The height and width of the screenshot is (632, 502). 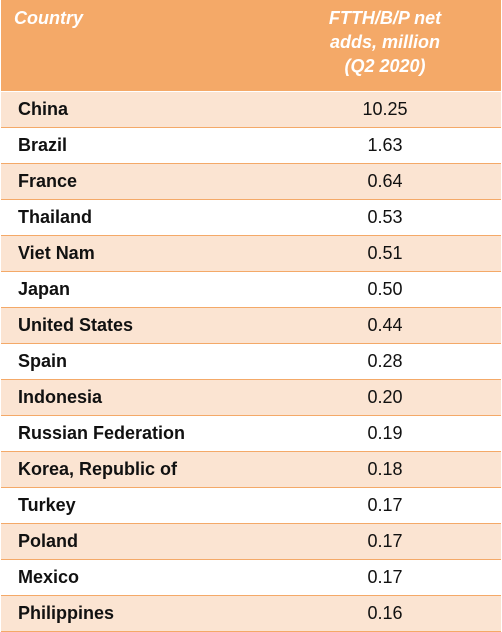 I want to click on net-adds-cell: 10.25, so click(x=385, y=109).